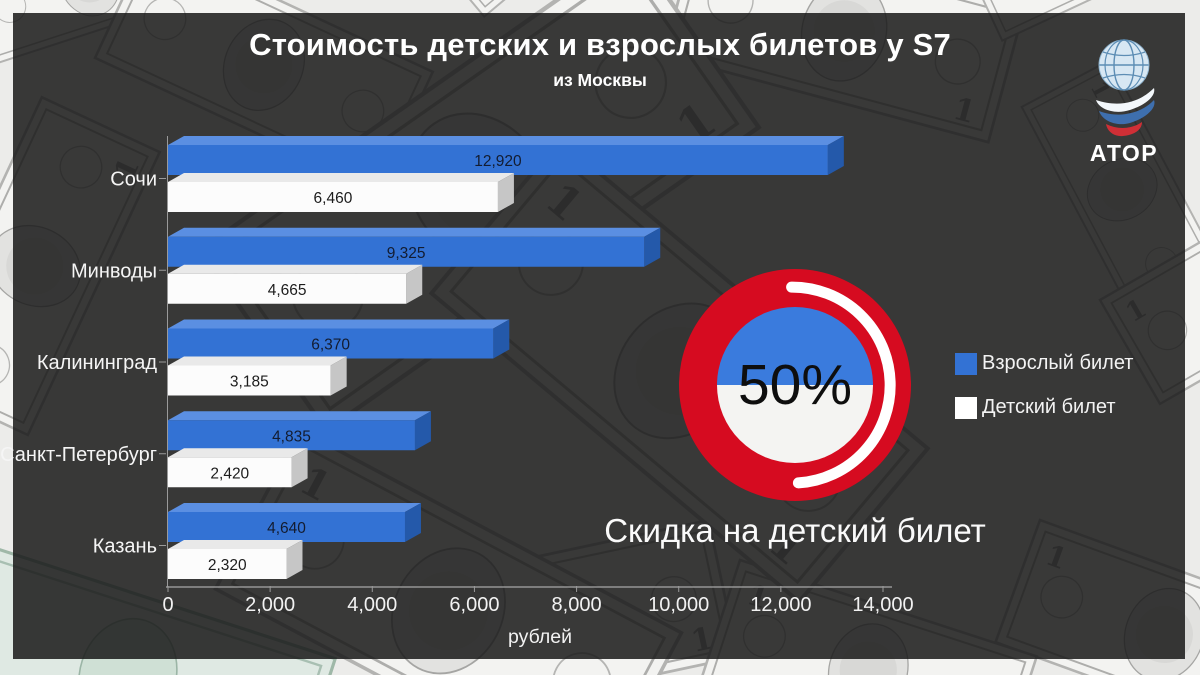 The width and height of the screenshot is (1200, 675). What do you see at coordinates (600, 80) in the screenshot?
I see `chart-subtitle: из Москвы` at bounding box center [600, 80].